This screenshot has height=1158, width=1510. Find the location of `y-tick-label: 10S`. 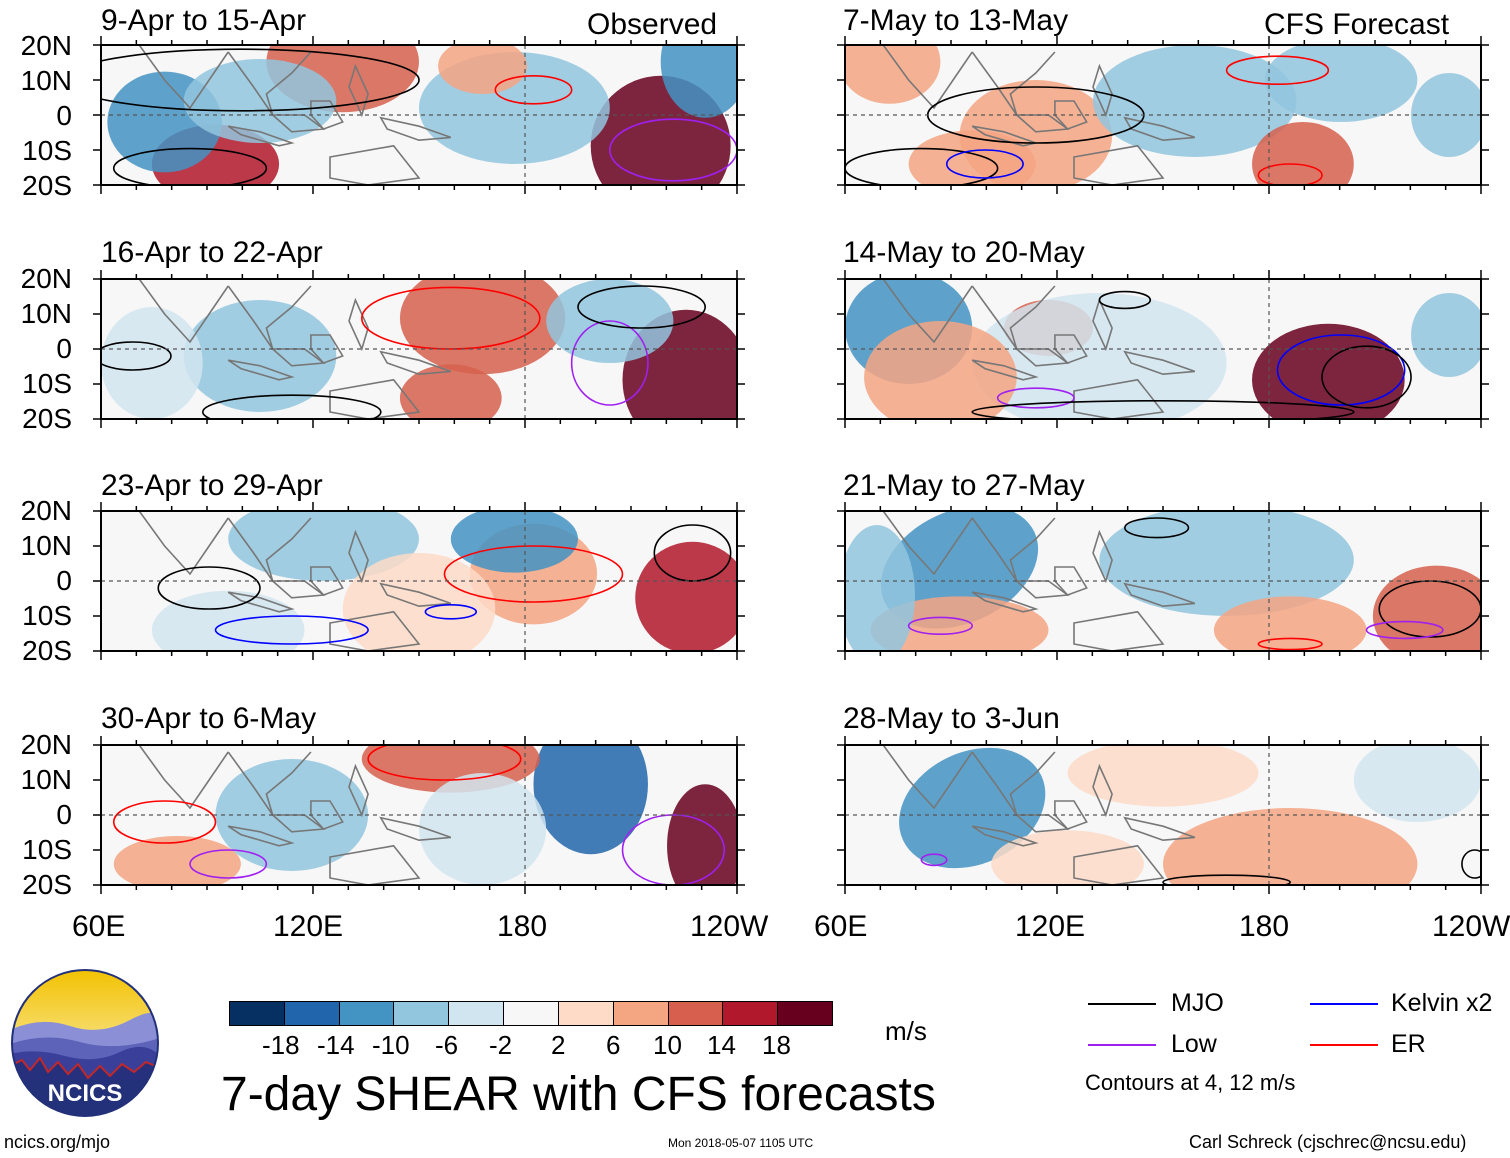

y-tick-label: 10S is located at coordinates (47, 383).